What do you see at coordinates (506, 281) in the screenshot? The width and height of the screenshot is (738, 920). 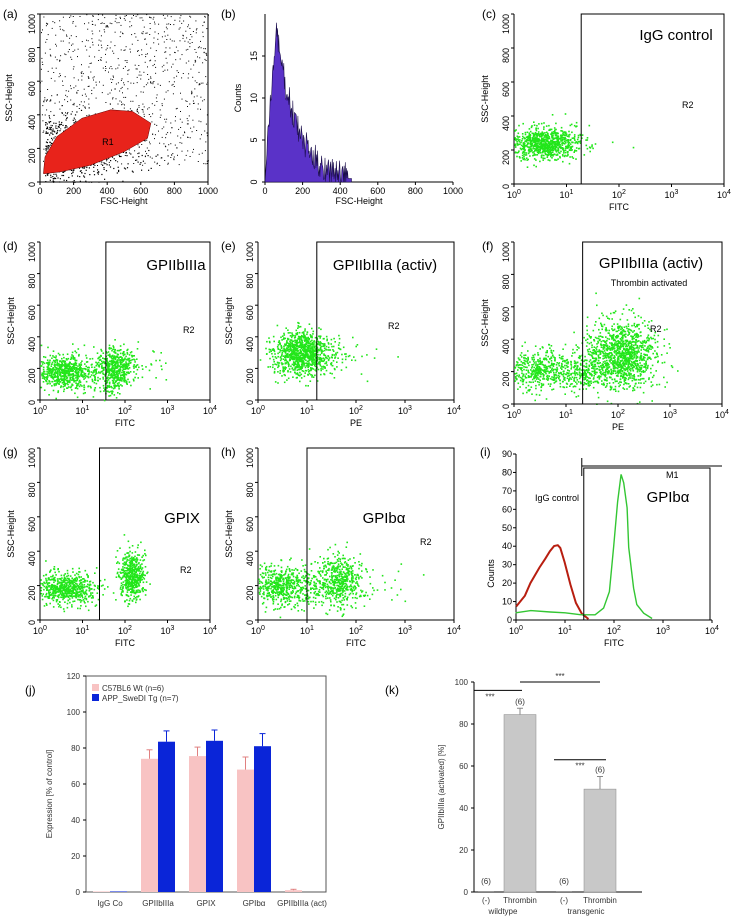 I see `y-tick-label: 800` at bounding box center [506, 281].